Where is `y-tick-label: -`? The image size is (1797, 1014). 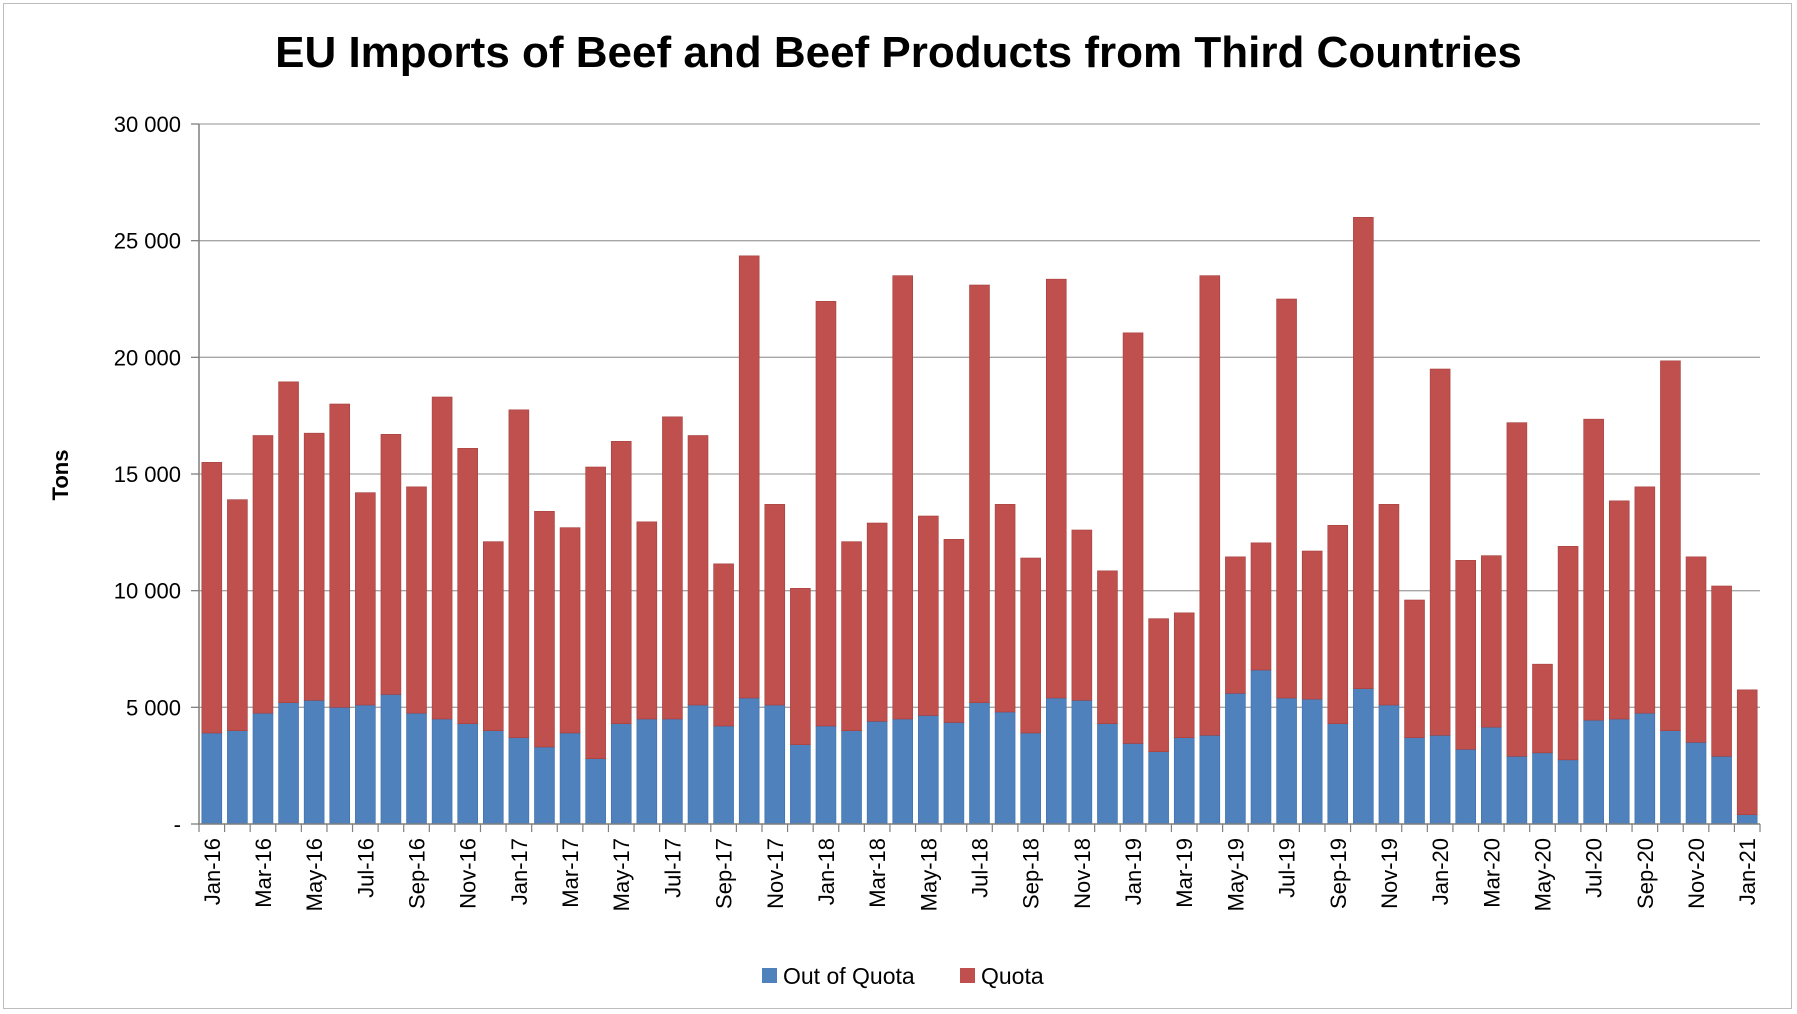
y-tick-label: - is located at coordinates (177, 824).